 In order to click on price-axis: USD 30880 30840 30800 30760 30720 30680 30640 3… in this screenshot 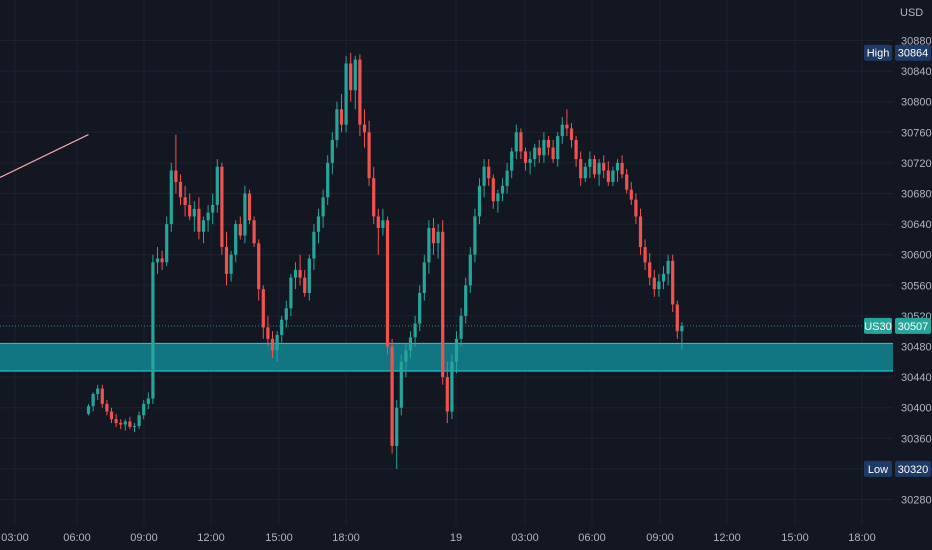, I will do `click(916, 257)`.